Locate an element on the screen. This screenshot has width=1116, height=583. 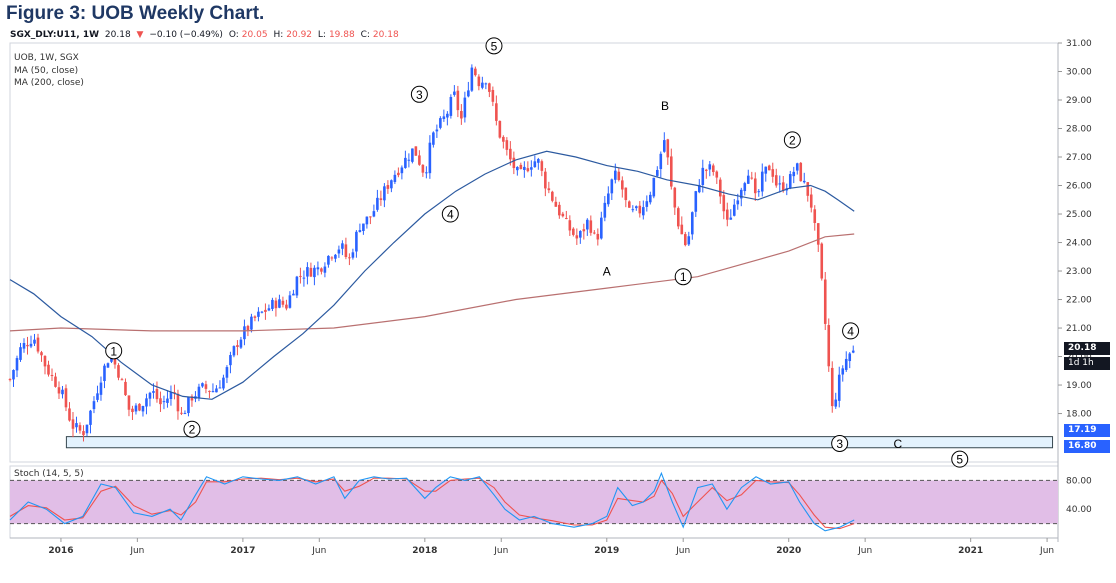
legend-ma200: MA (200, close) is located at coordinates (49, 83).